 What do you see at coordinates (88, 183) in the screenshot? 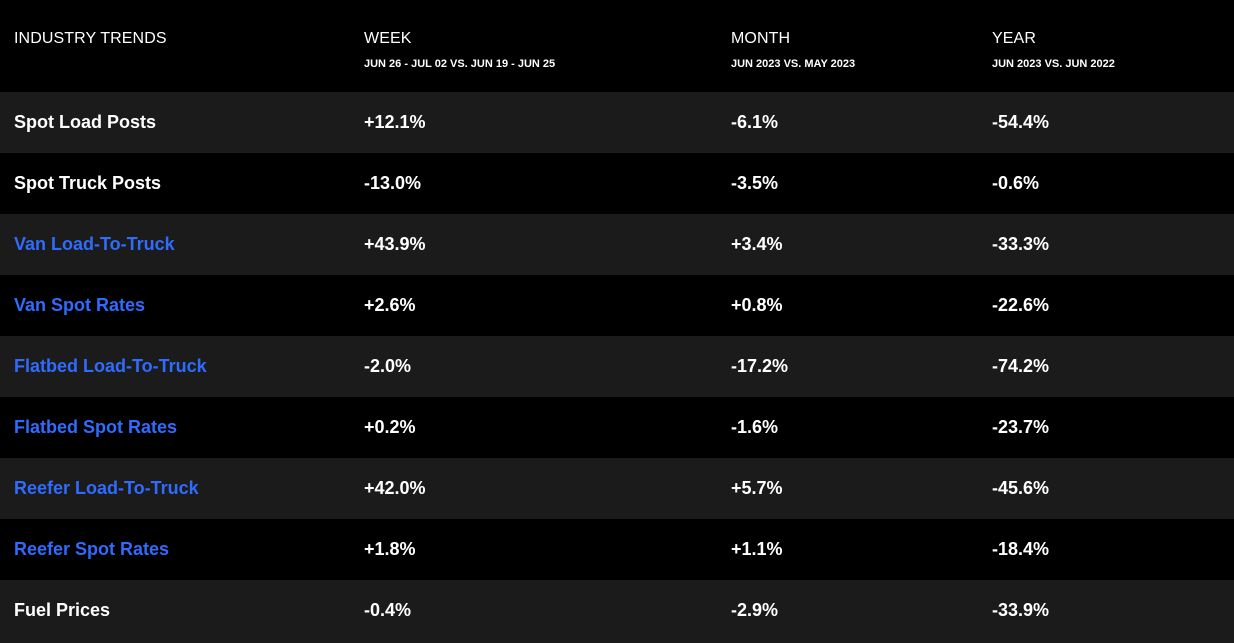
I see `metric-label: Spot Truck Posts` at bounding box center [88, 183].